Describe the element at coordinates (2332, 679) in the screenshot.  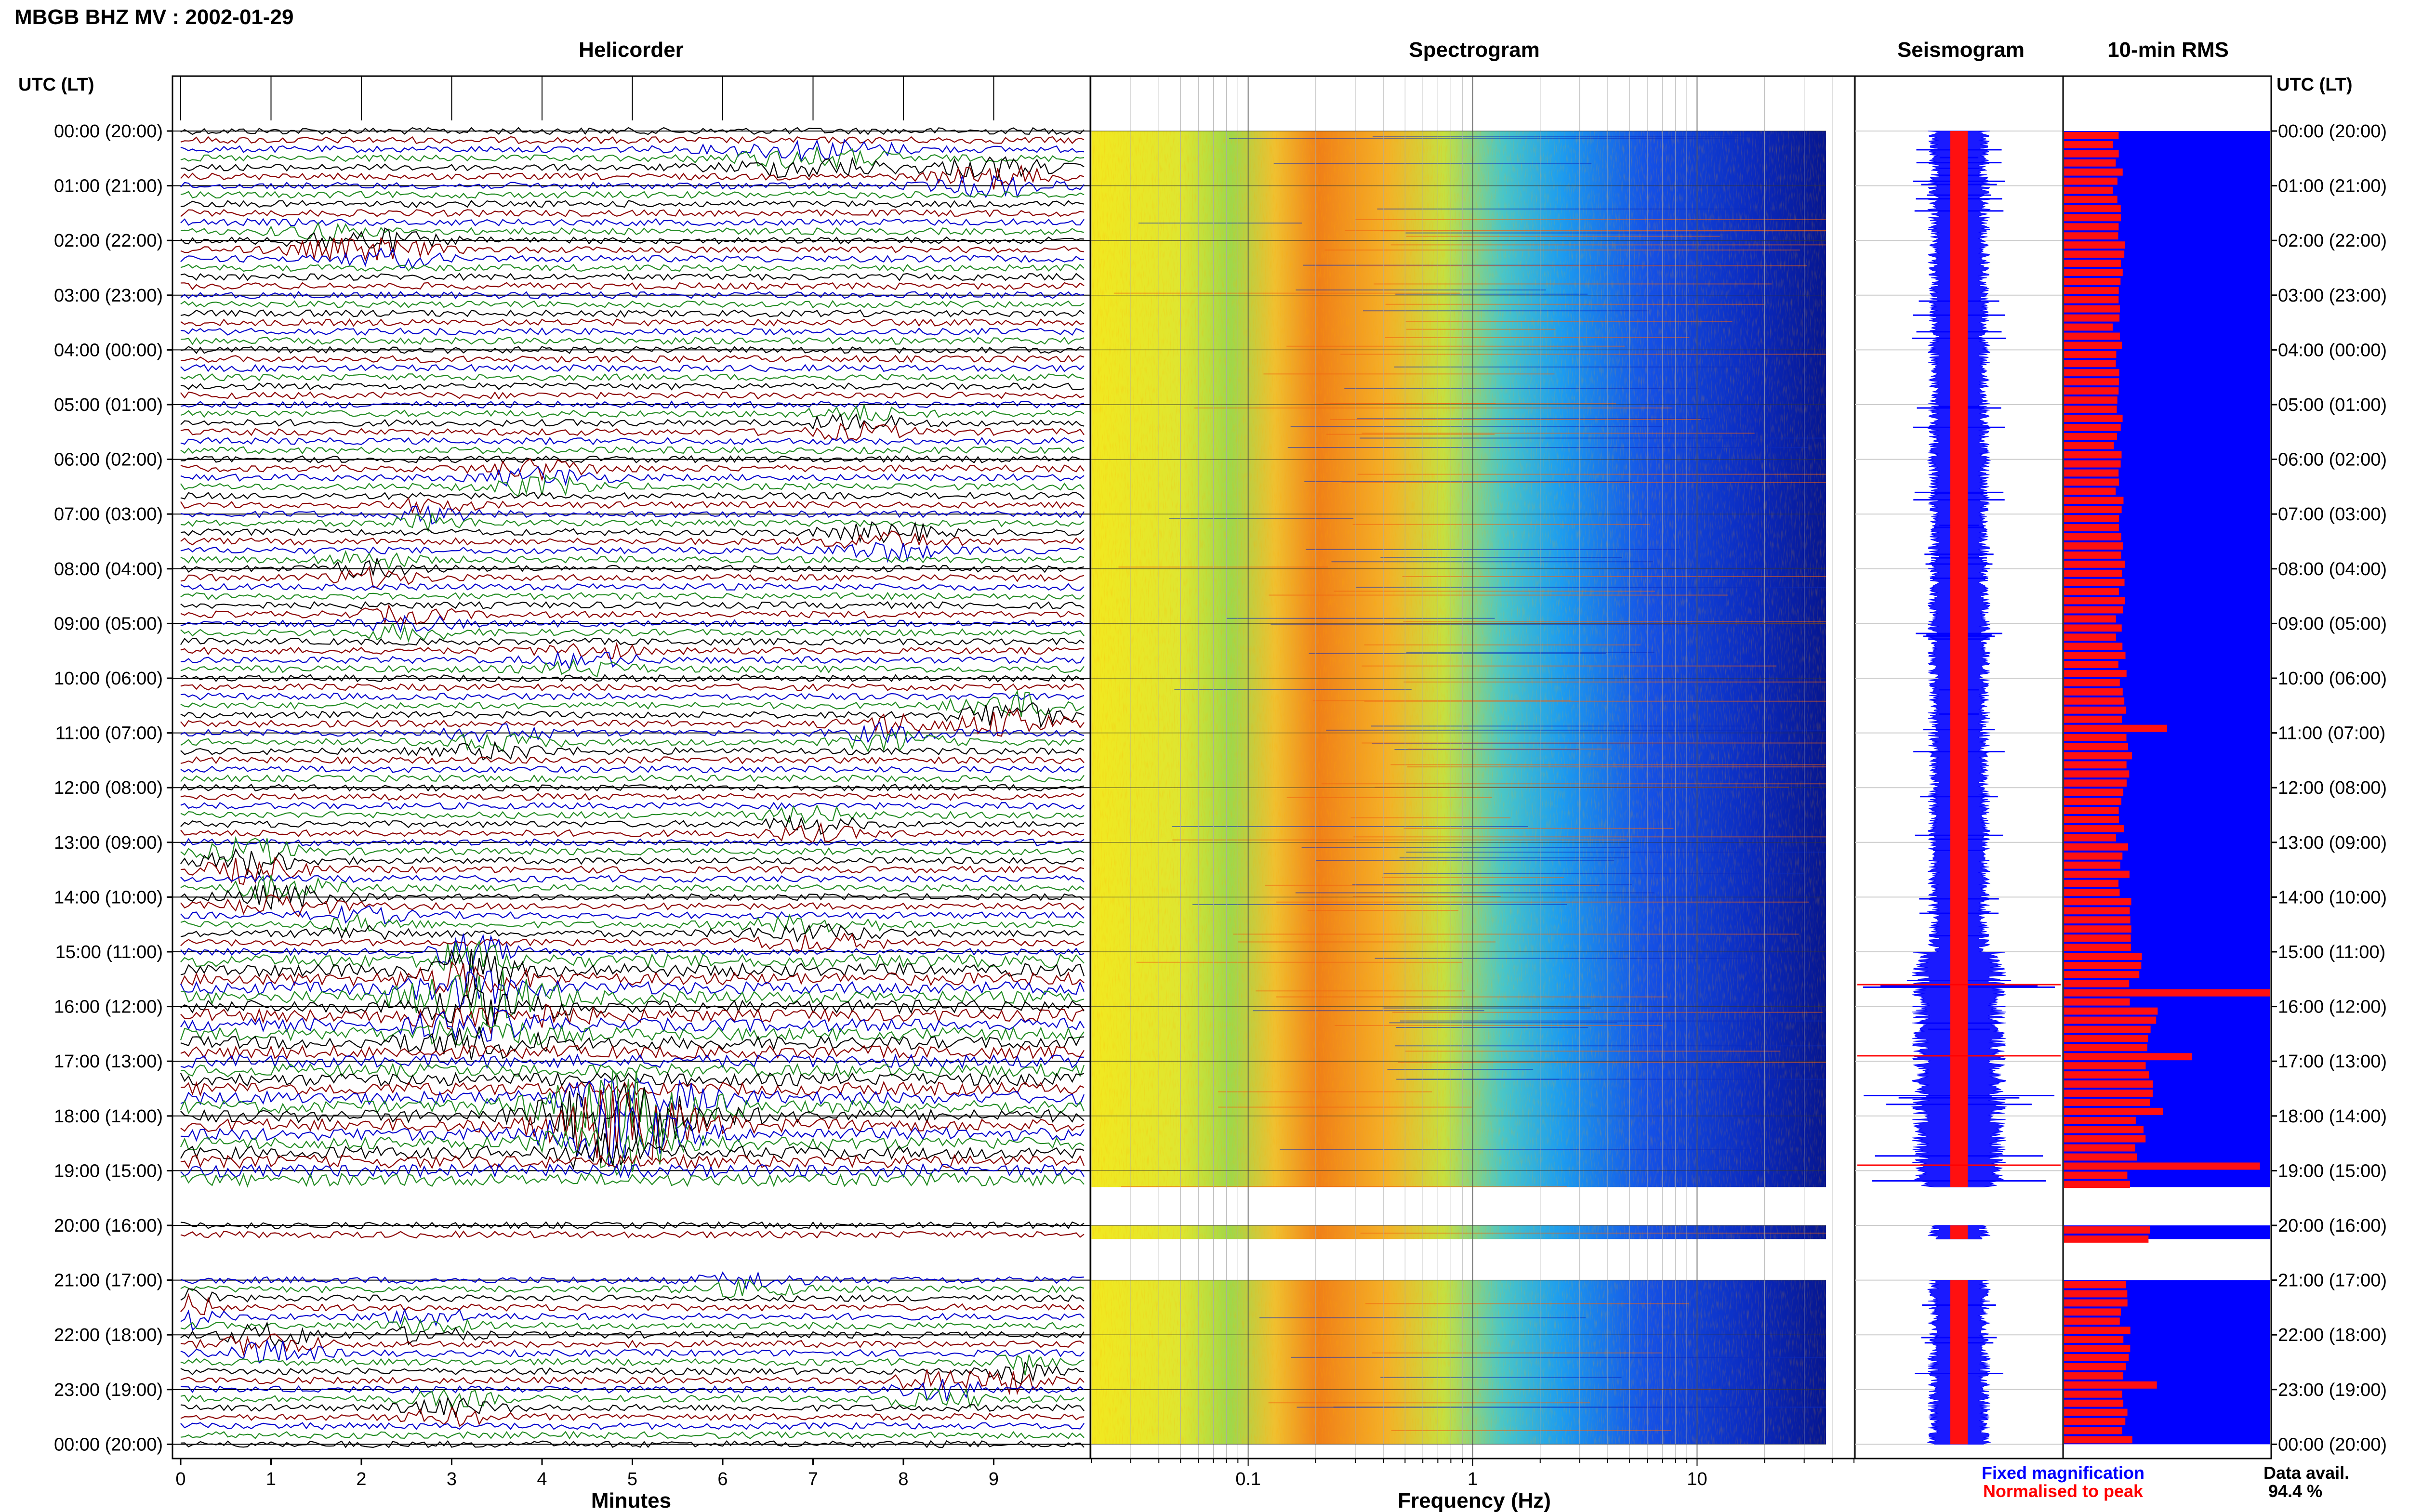
I see `time-tick-label-right: 10:00 (06:00)` at that location.